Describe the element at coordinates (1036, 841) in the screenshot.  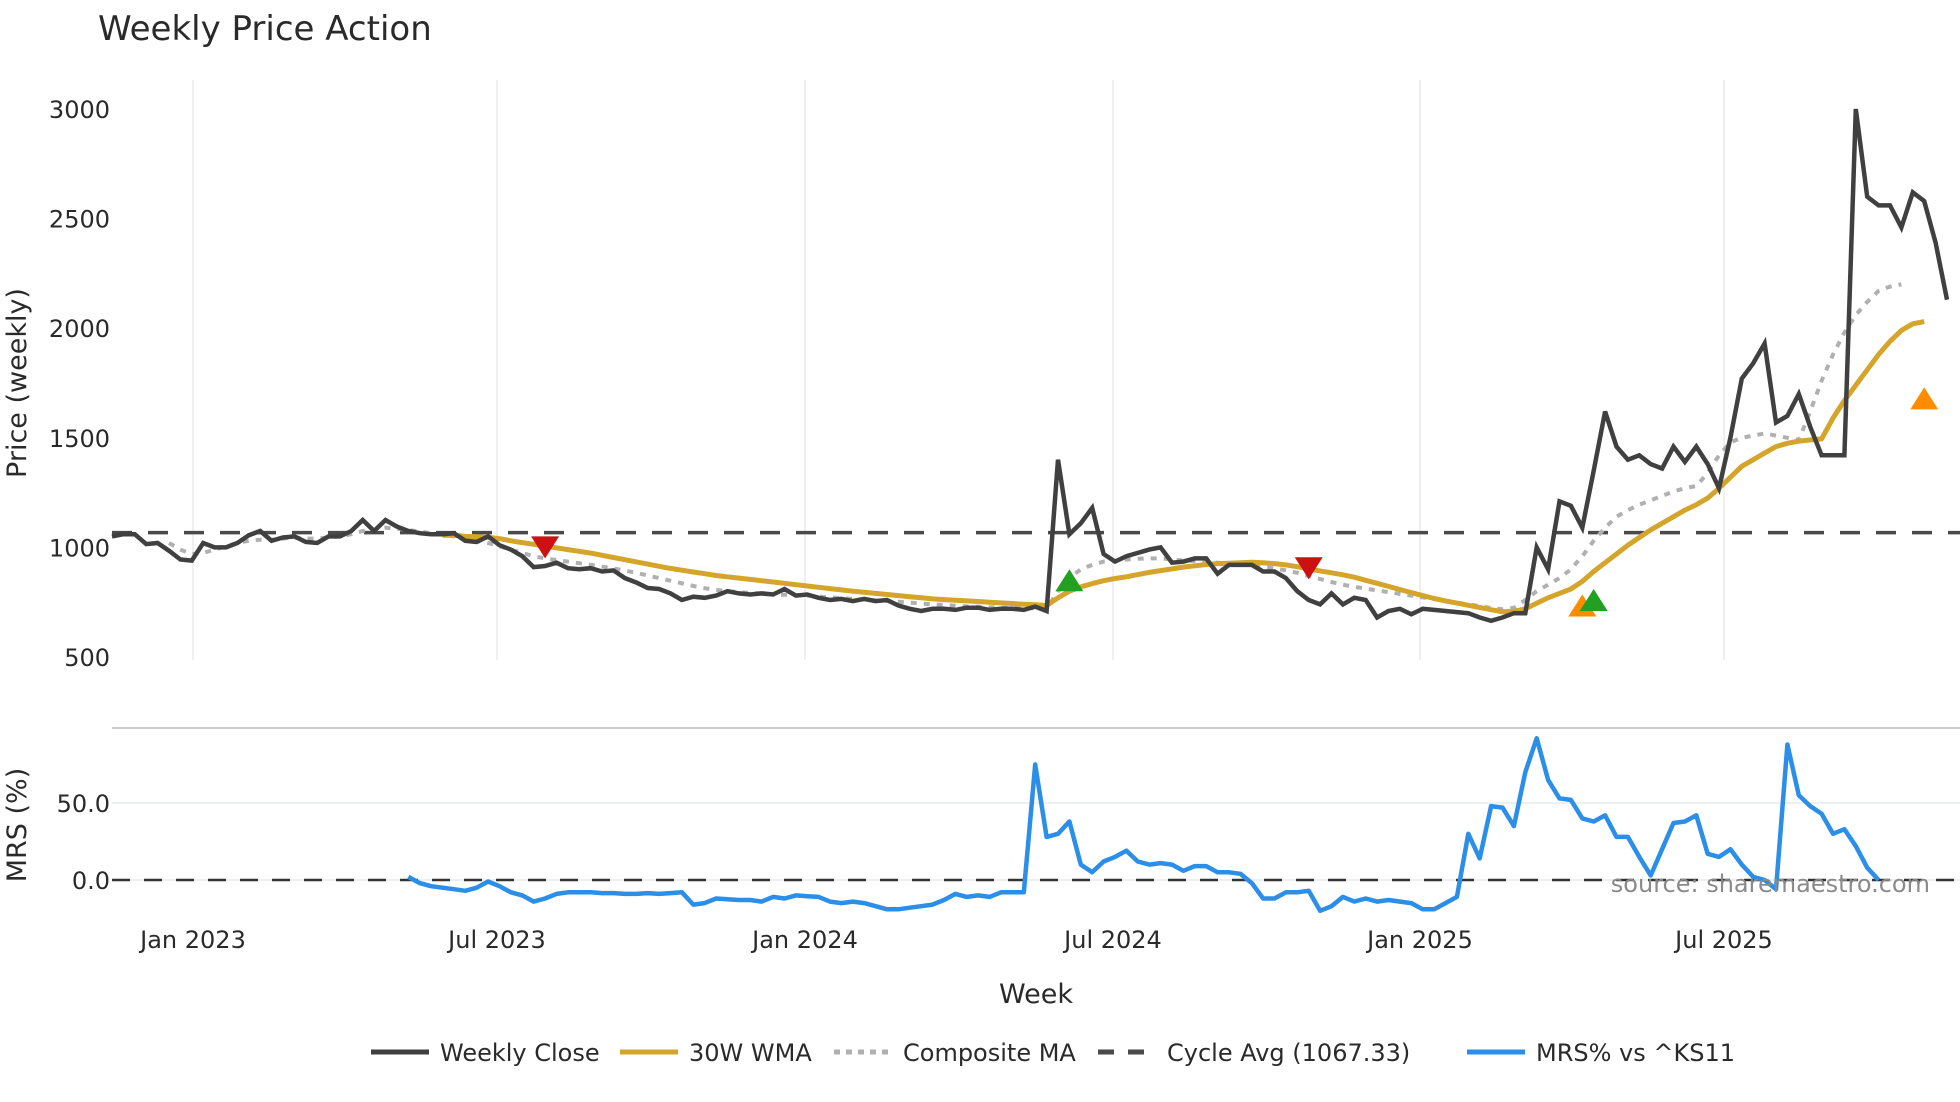
I see `mrs-gridlines` at that location.